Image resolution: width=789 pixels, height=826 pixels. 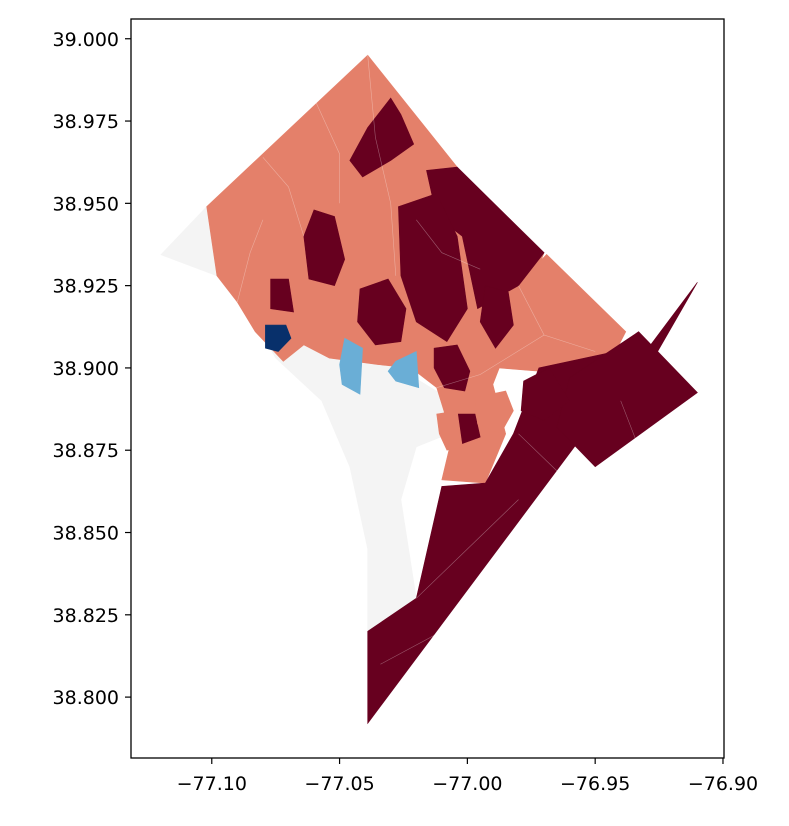 I want to click on x-tick-label: −77.10, so click(x=212, y=784).